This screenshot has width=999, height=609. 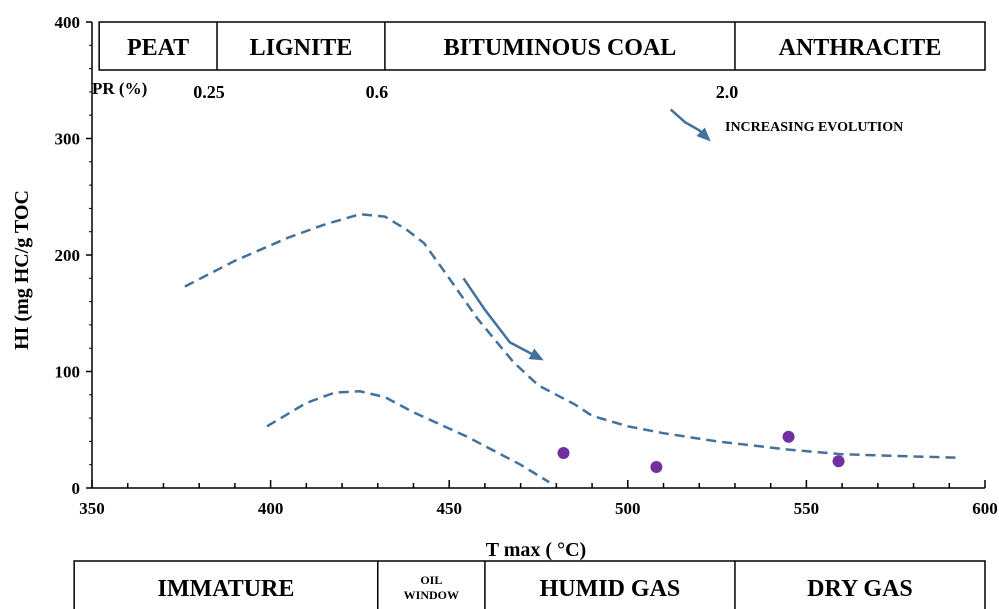 What do you see at coordinates (501, 318) in the screenshot?
I see `evolution-arrow-shaft` at bounding box center [501, 318].